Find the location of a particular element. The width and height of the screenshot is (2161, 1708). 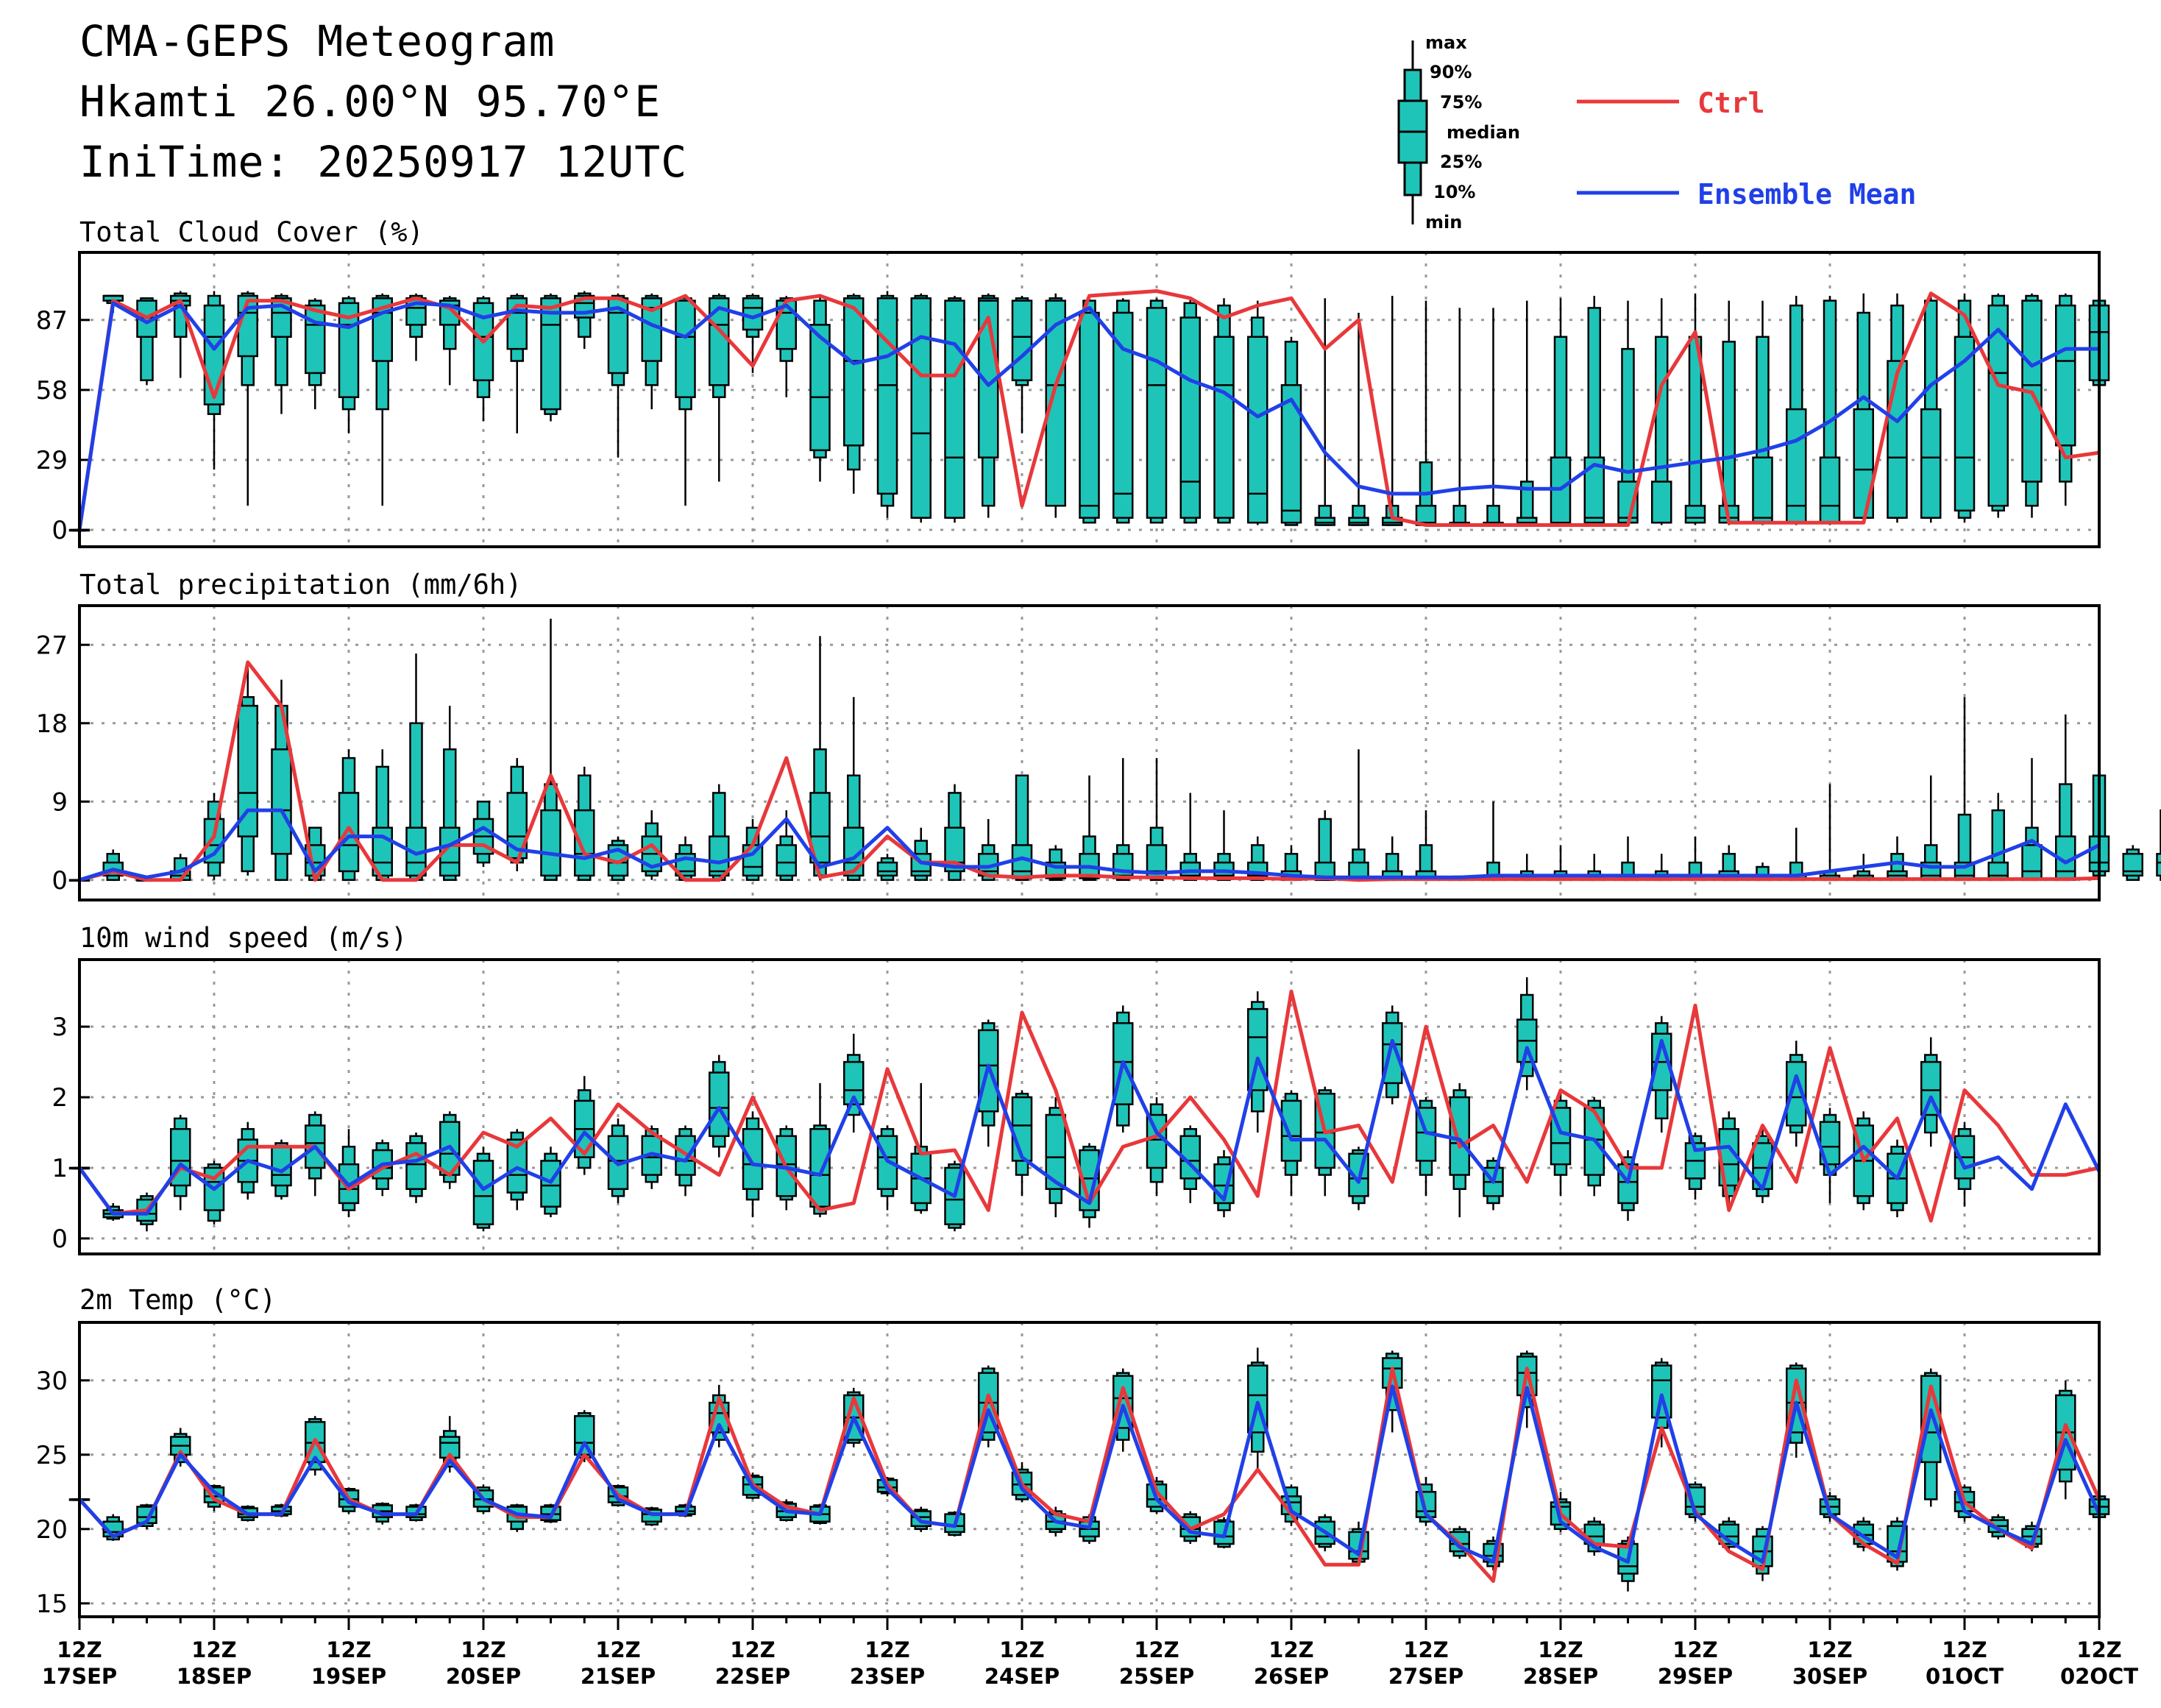

y-tick-label: 27 is located at coordinates (52, 645).